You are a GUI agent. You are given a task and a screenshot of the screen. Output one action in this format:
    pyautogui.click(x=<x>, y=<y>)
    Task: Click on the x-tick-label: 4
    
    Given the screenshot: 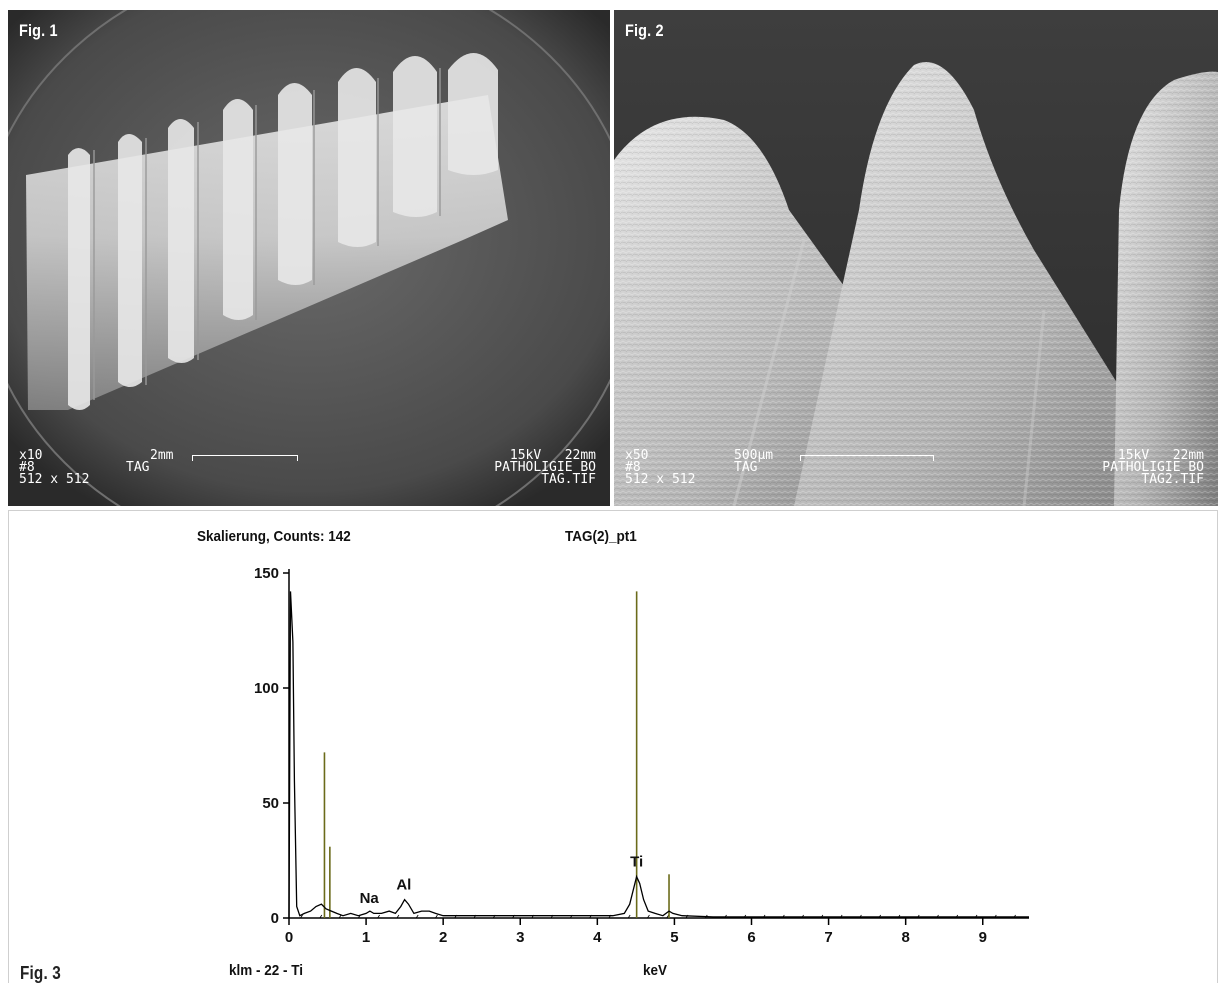 What is the action you would take?
    pyautogui.click(x=597, y=937)
    